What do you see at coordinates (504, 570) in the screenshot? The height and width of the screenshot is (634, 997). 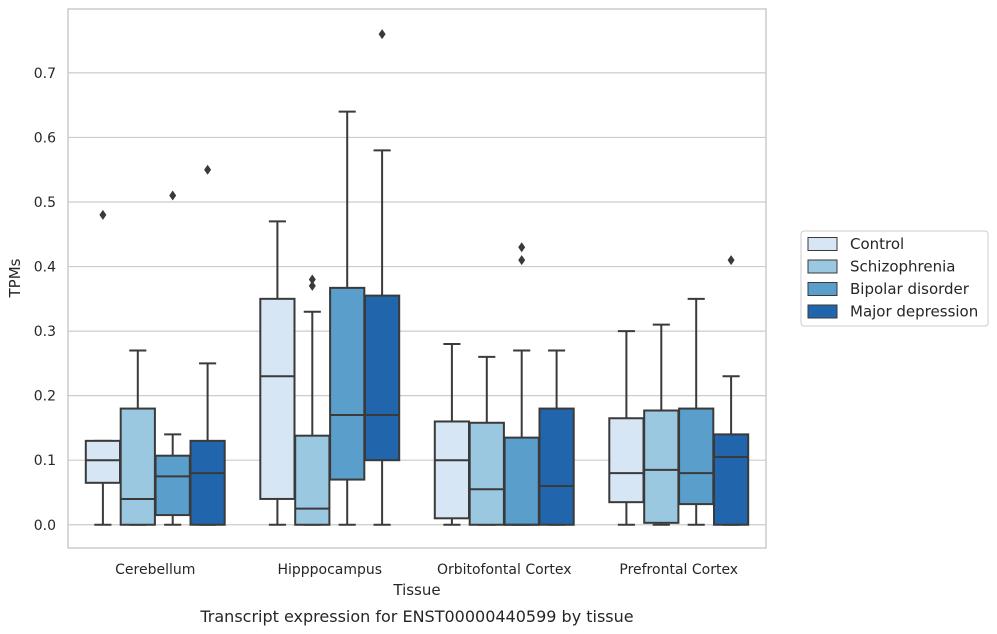 I see `x-tick-label: Orbitofontal Cortex` at bounding box center [504, 570].